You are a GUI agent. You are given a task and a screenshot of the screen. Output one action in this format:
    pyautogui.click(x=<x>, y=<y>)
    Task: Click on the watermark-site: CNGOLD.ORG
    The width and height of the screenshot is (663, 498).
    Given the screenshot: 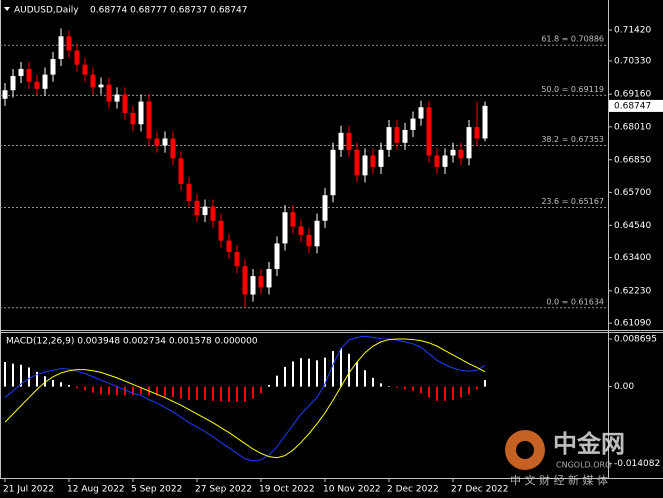 What is the action you would take?
    pyautogui.click(x=583, y=465)
    